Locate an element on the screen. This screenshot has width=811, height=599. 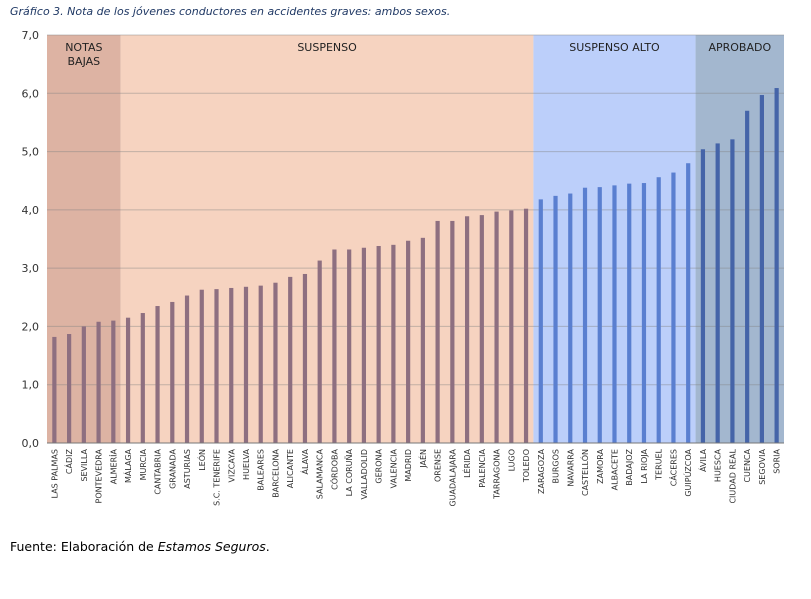
x-tick-label: CASTELLÓN is located at coordinates (584, 472).